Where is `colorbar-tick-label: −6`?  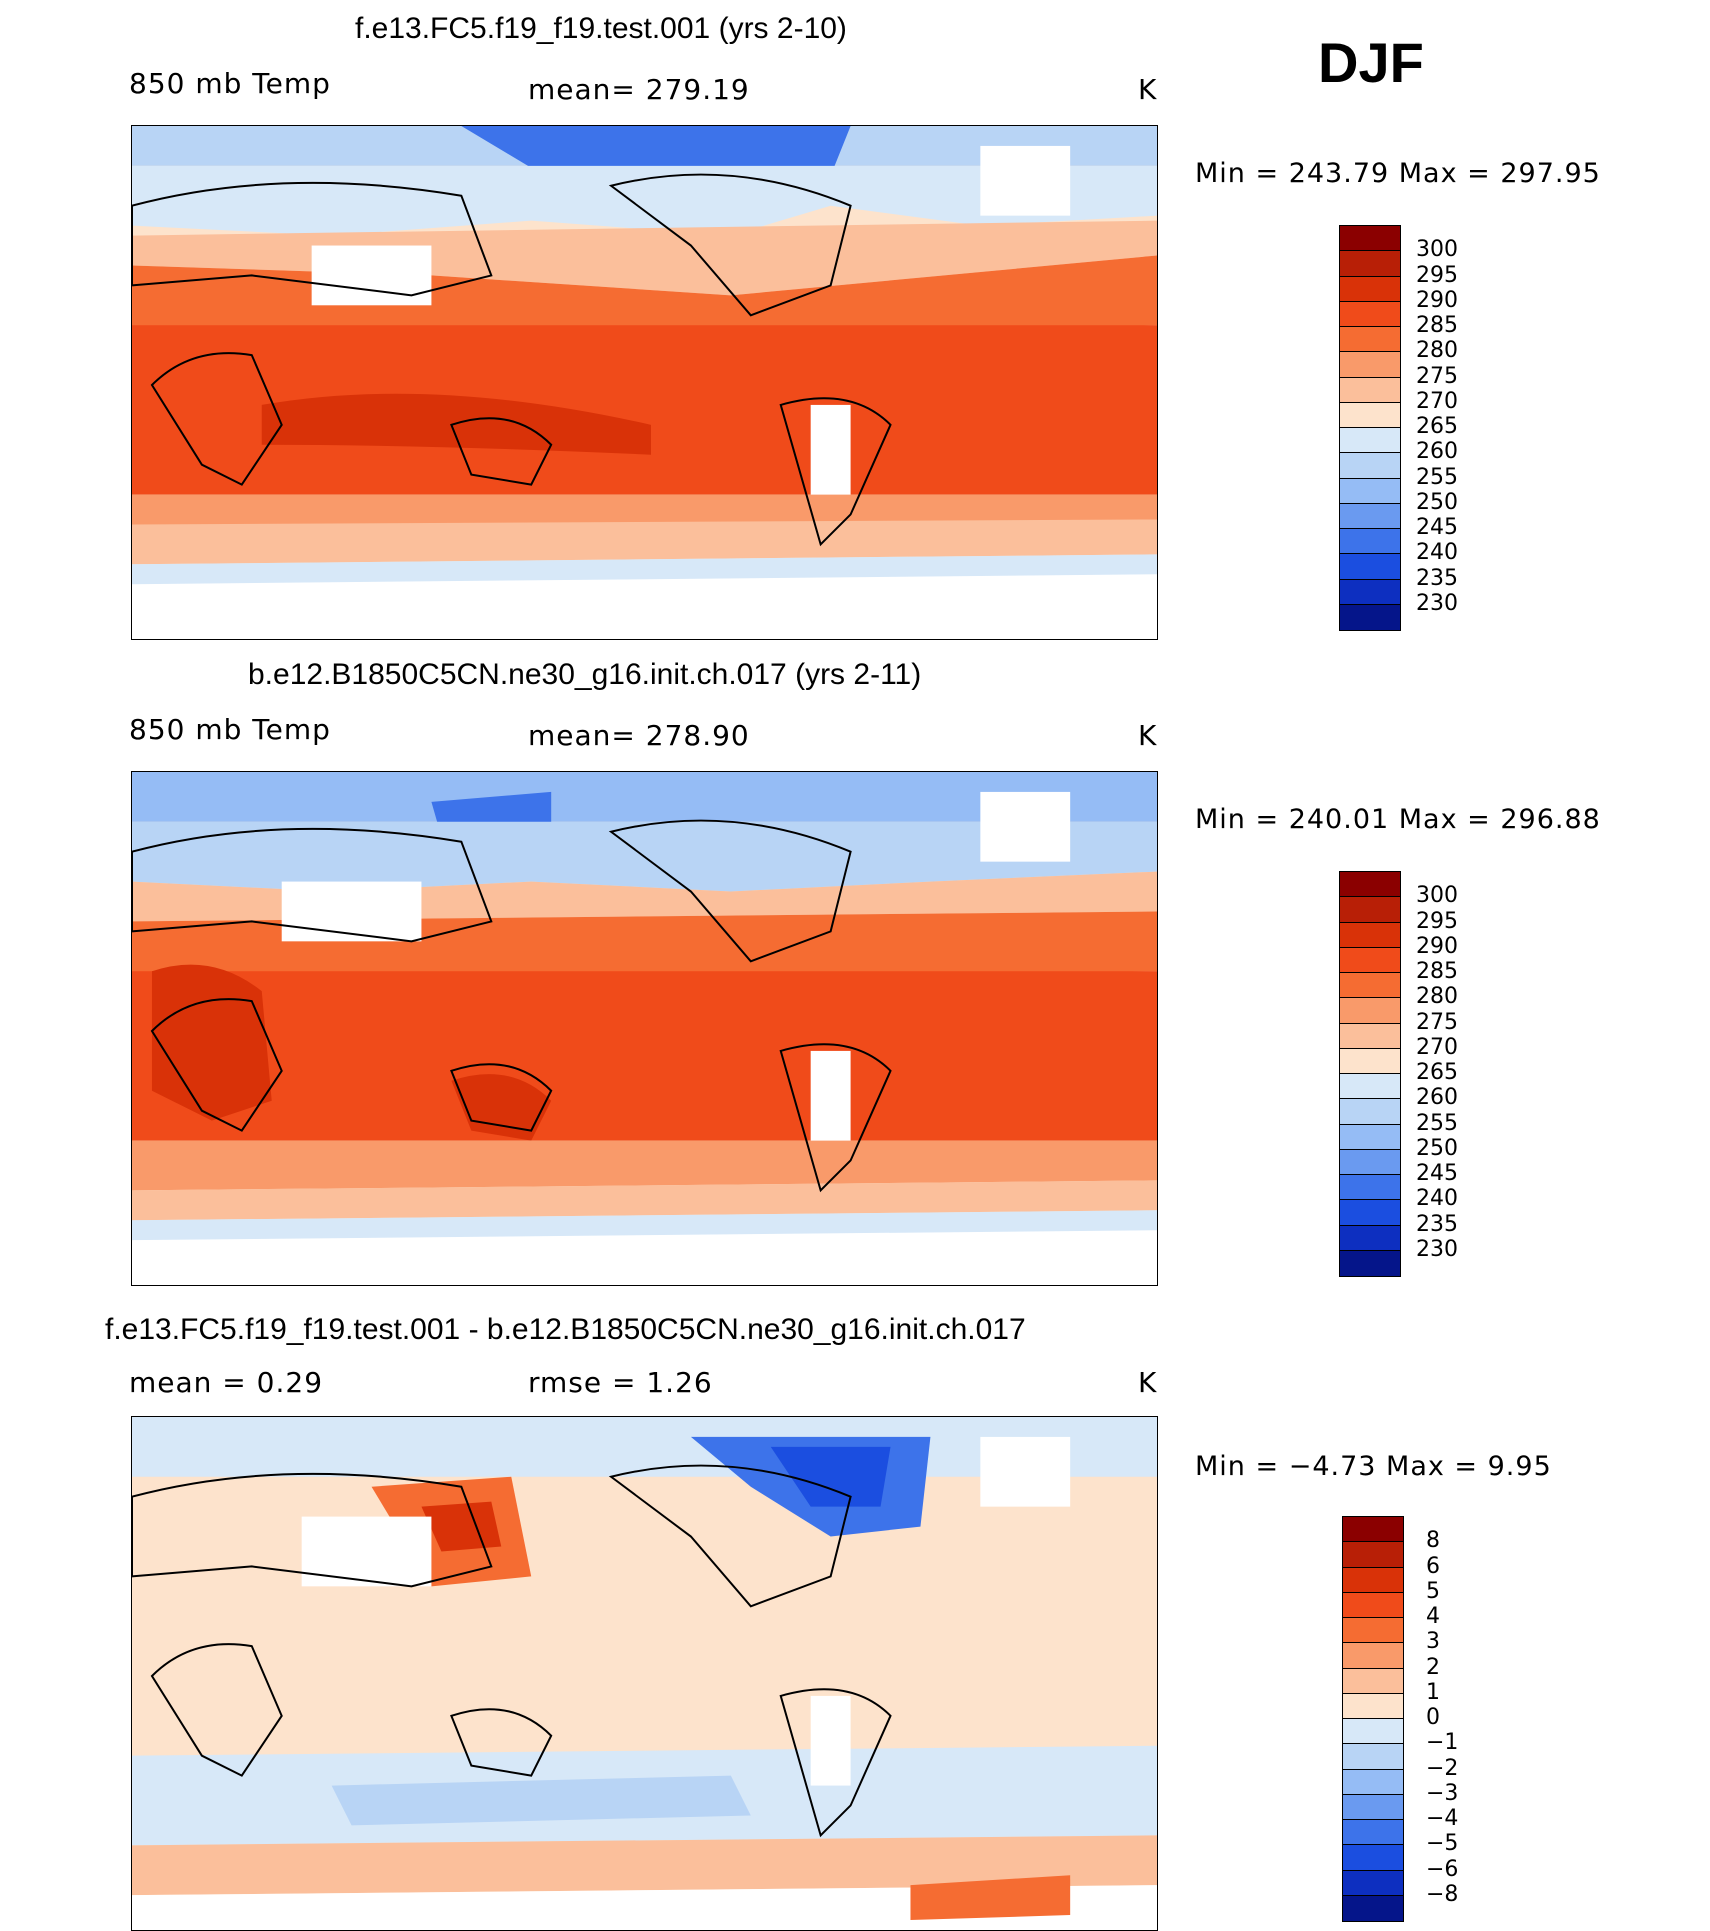
colorbar-tick-label: −6 is located at coordinates (1442, 1869).